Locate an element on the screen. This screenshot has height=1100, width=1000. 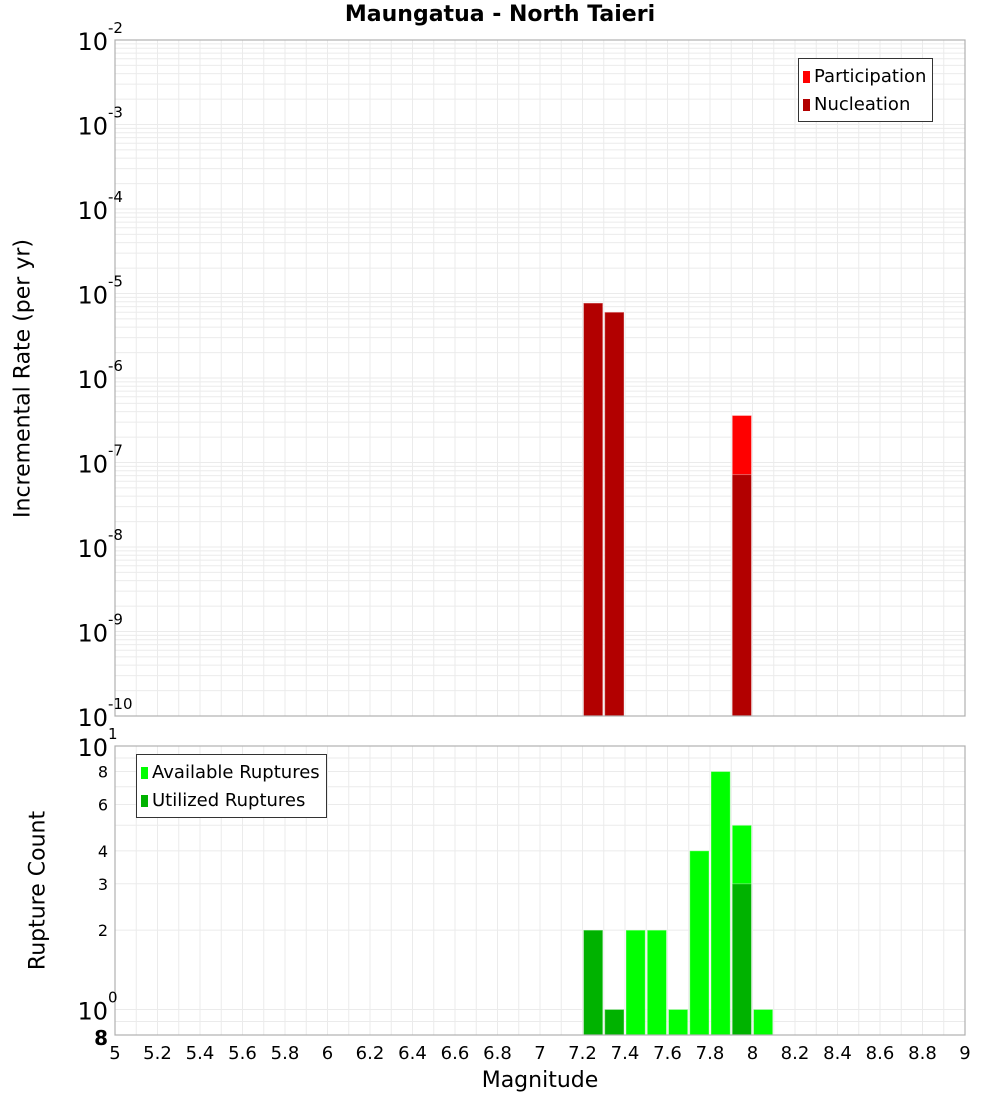
svg-text: 6.6 is located at coordinates (455, 1053).